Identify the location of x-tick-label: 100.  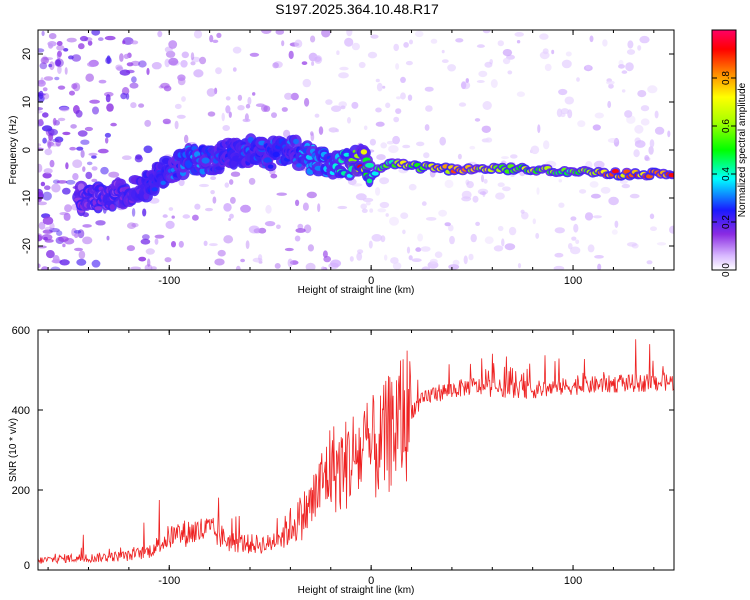
(573, 581).